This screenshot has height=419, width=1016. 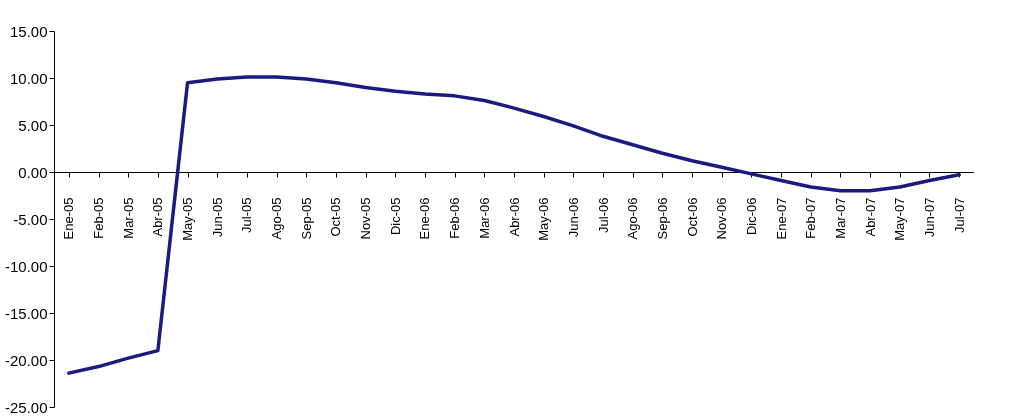 I want to click on x-tick-label: Dic-05, so click(x=395, y=216).